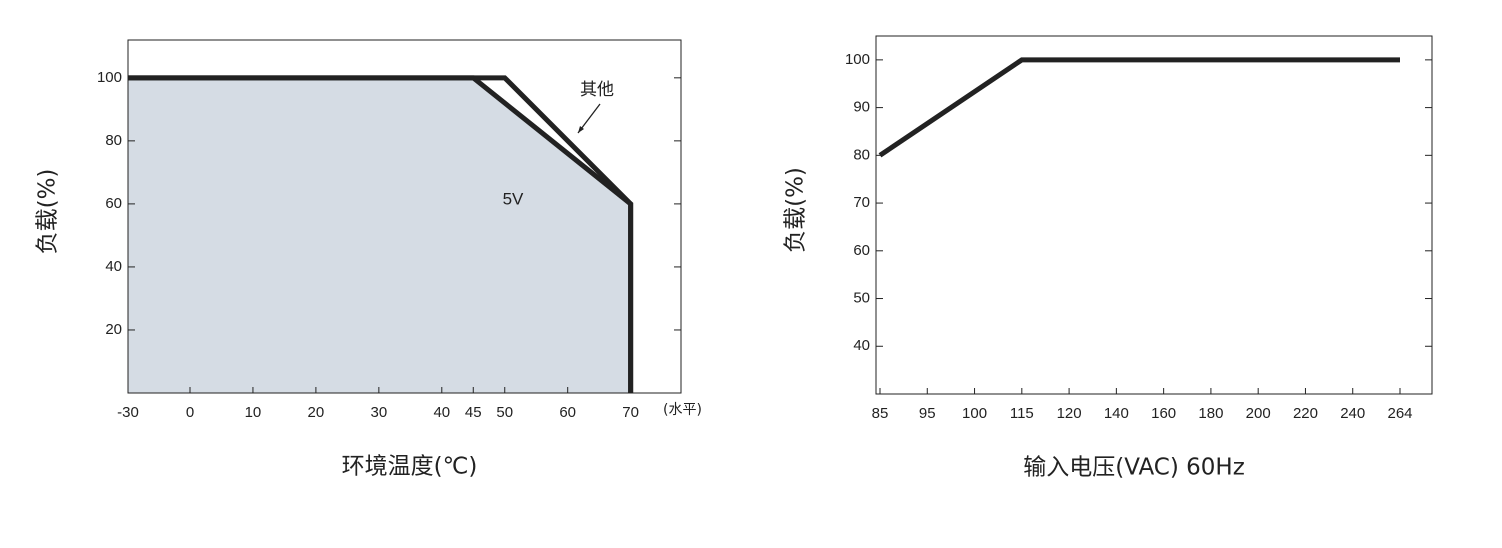 This screenshot has height=548, width=1502. What do you see at coordinates (682, 410) in the screenshot?
I see `x-unit-note: (水平)` at bounding box center [682, 410].